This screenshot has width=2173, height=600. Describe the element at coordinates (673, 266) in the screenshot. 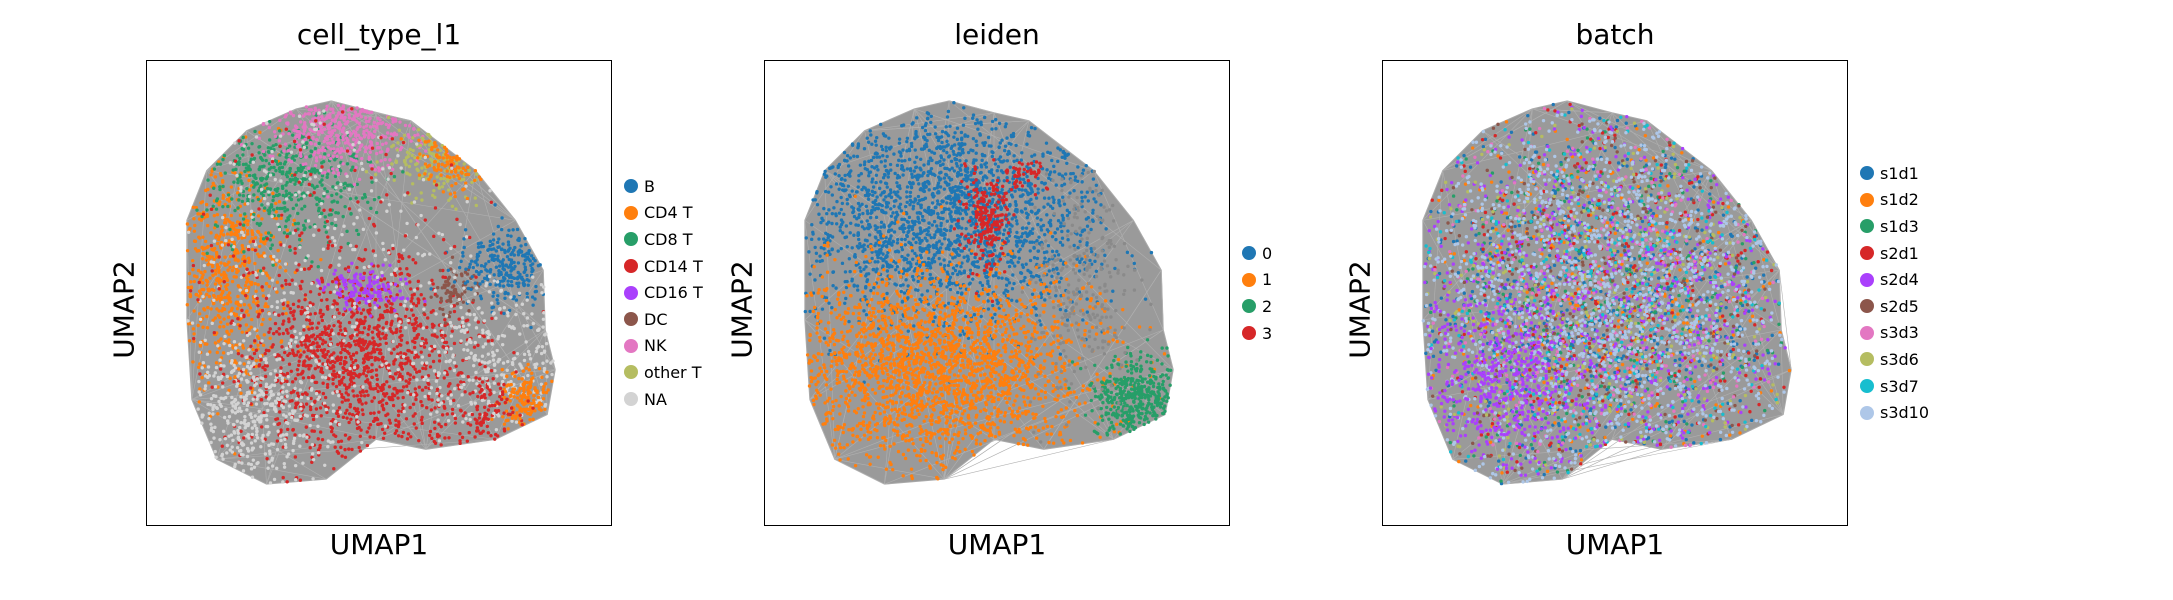

I see `legend-label: CD14 T` at that location.